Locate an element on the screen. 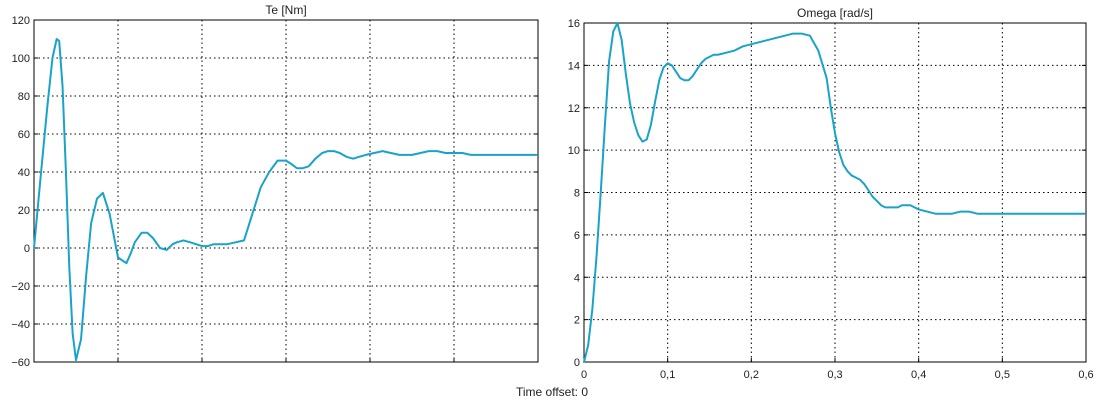 The image size is (1104, 405). chart-title: Omega [rad/s] is located at coordinates (835, 13).